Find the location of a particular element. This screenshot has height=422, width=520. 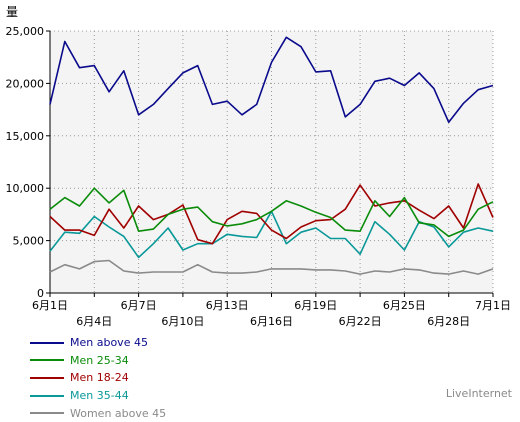

legend-item: Men 18-24 is located at coordinates (98, 378).